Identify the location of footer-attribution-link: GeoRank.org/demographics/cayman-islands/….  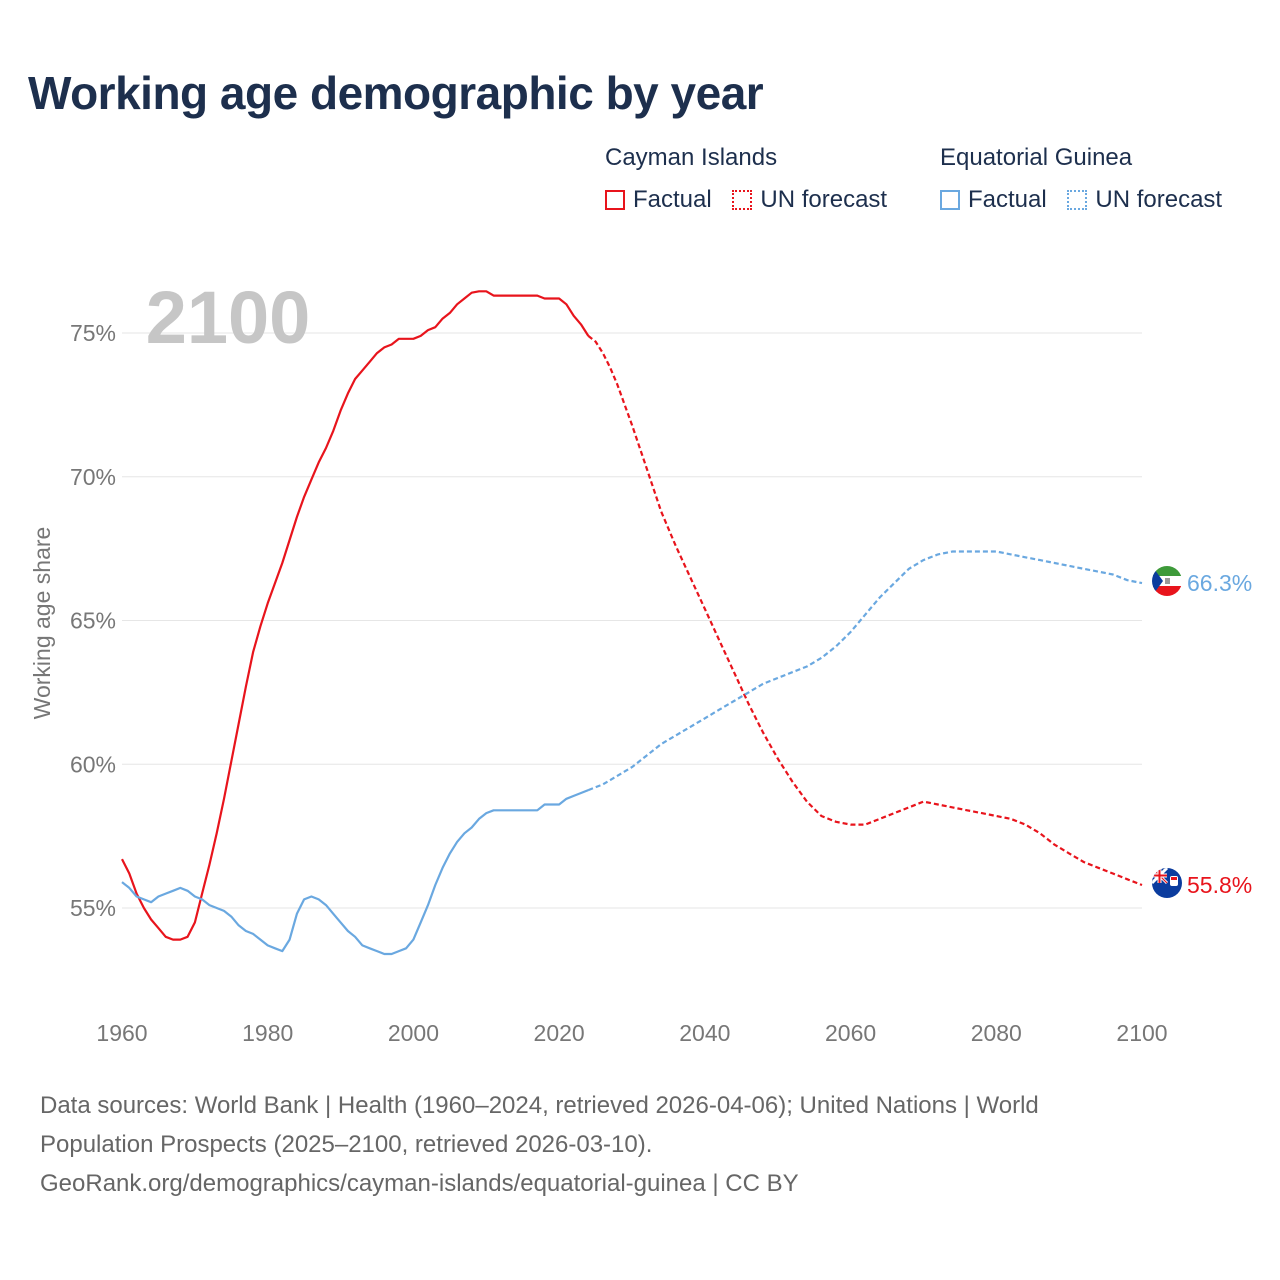
(419, 1183).